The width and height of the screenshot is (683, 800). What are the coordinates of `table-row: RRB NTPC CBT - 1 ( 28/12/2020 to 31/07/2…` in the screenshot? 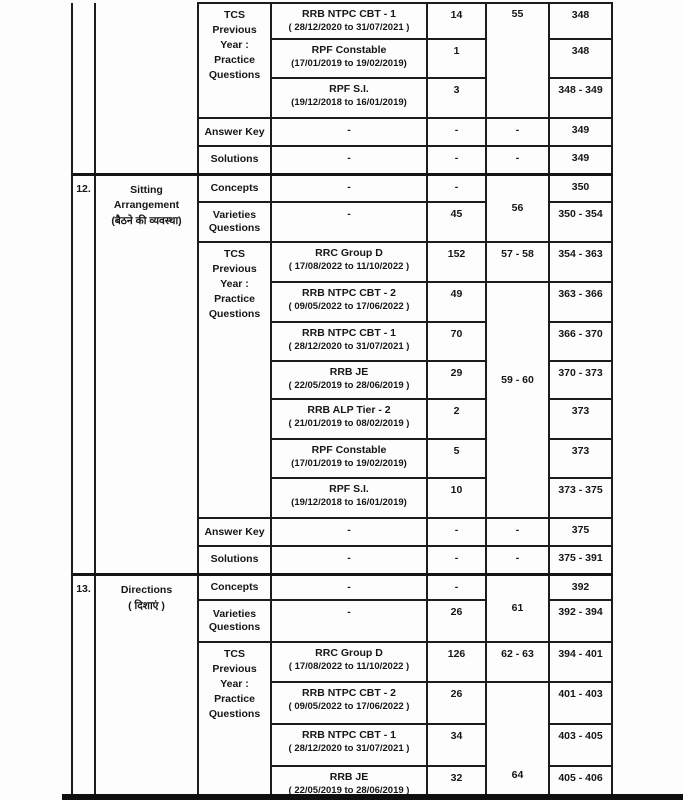 It's located at (342, 745).